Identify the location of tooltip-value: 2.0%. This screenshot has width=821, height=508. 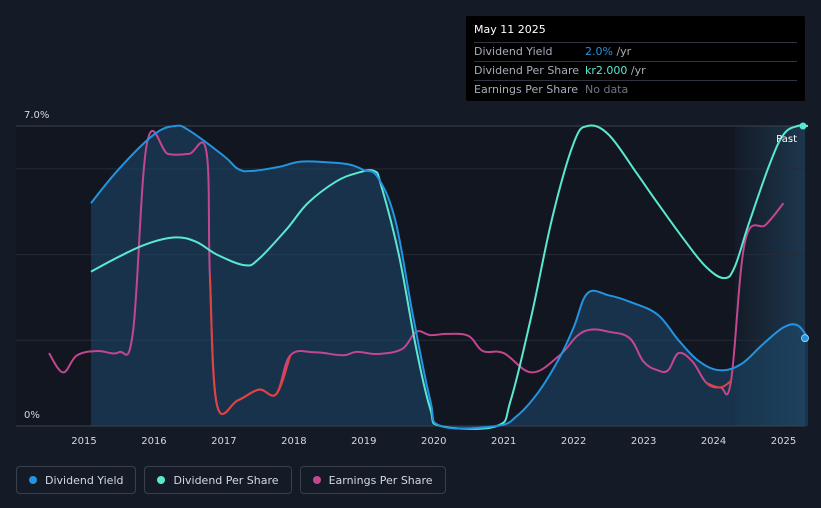
(599, 51).